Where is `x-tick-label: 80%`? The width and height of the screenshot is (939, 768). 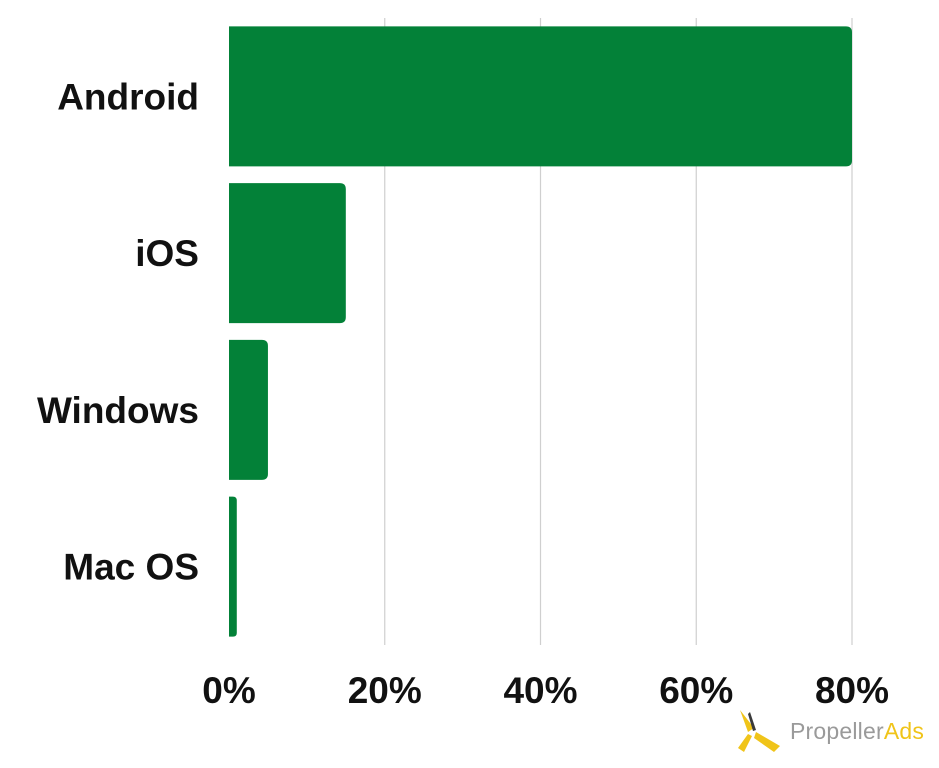 x-tick-label: 80% is located at coordinates (852, 690).